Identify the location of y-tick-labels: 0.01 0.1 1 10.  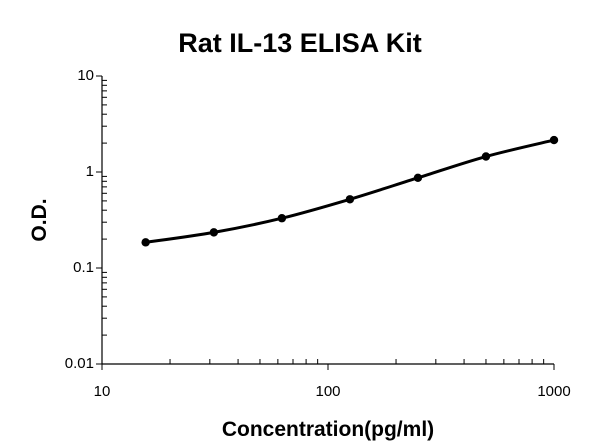
(79, 219).